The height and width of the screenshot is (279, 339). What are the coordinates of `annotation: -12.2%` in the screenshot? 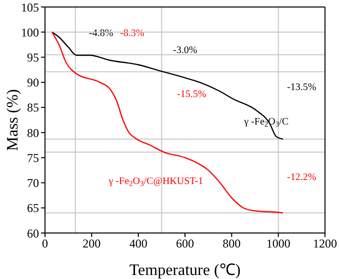 It's located at (301, 177).